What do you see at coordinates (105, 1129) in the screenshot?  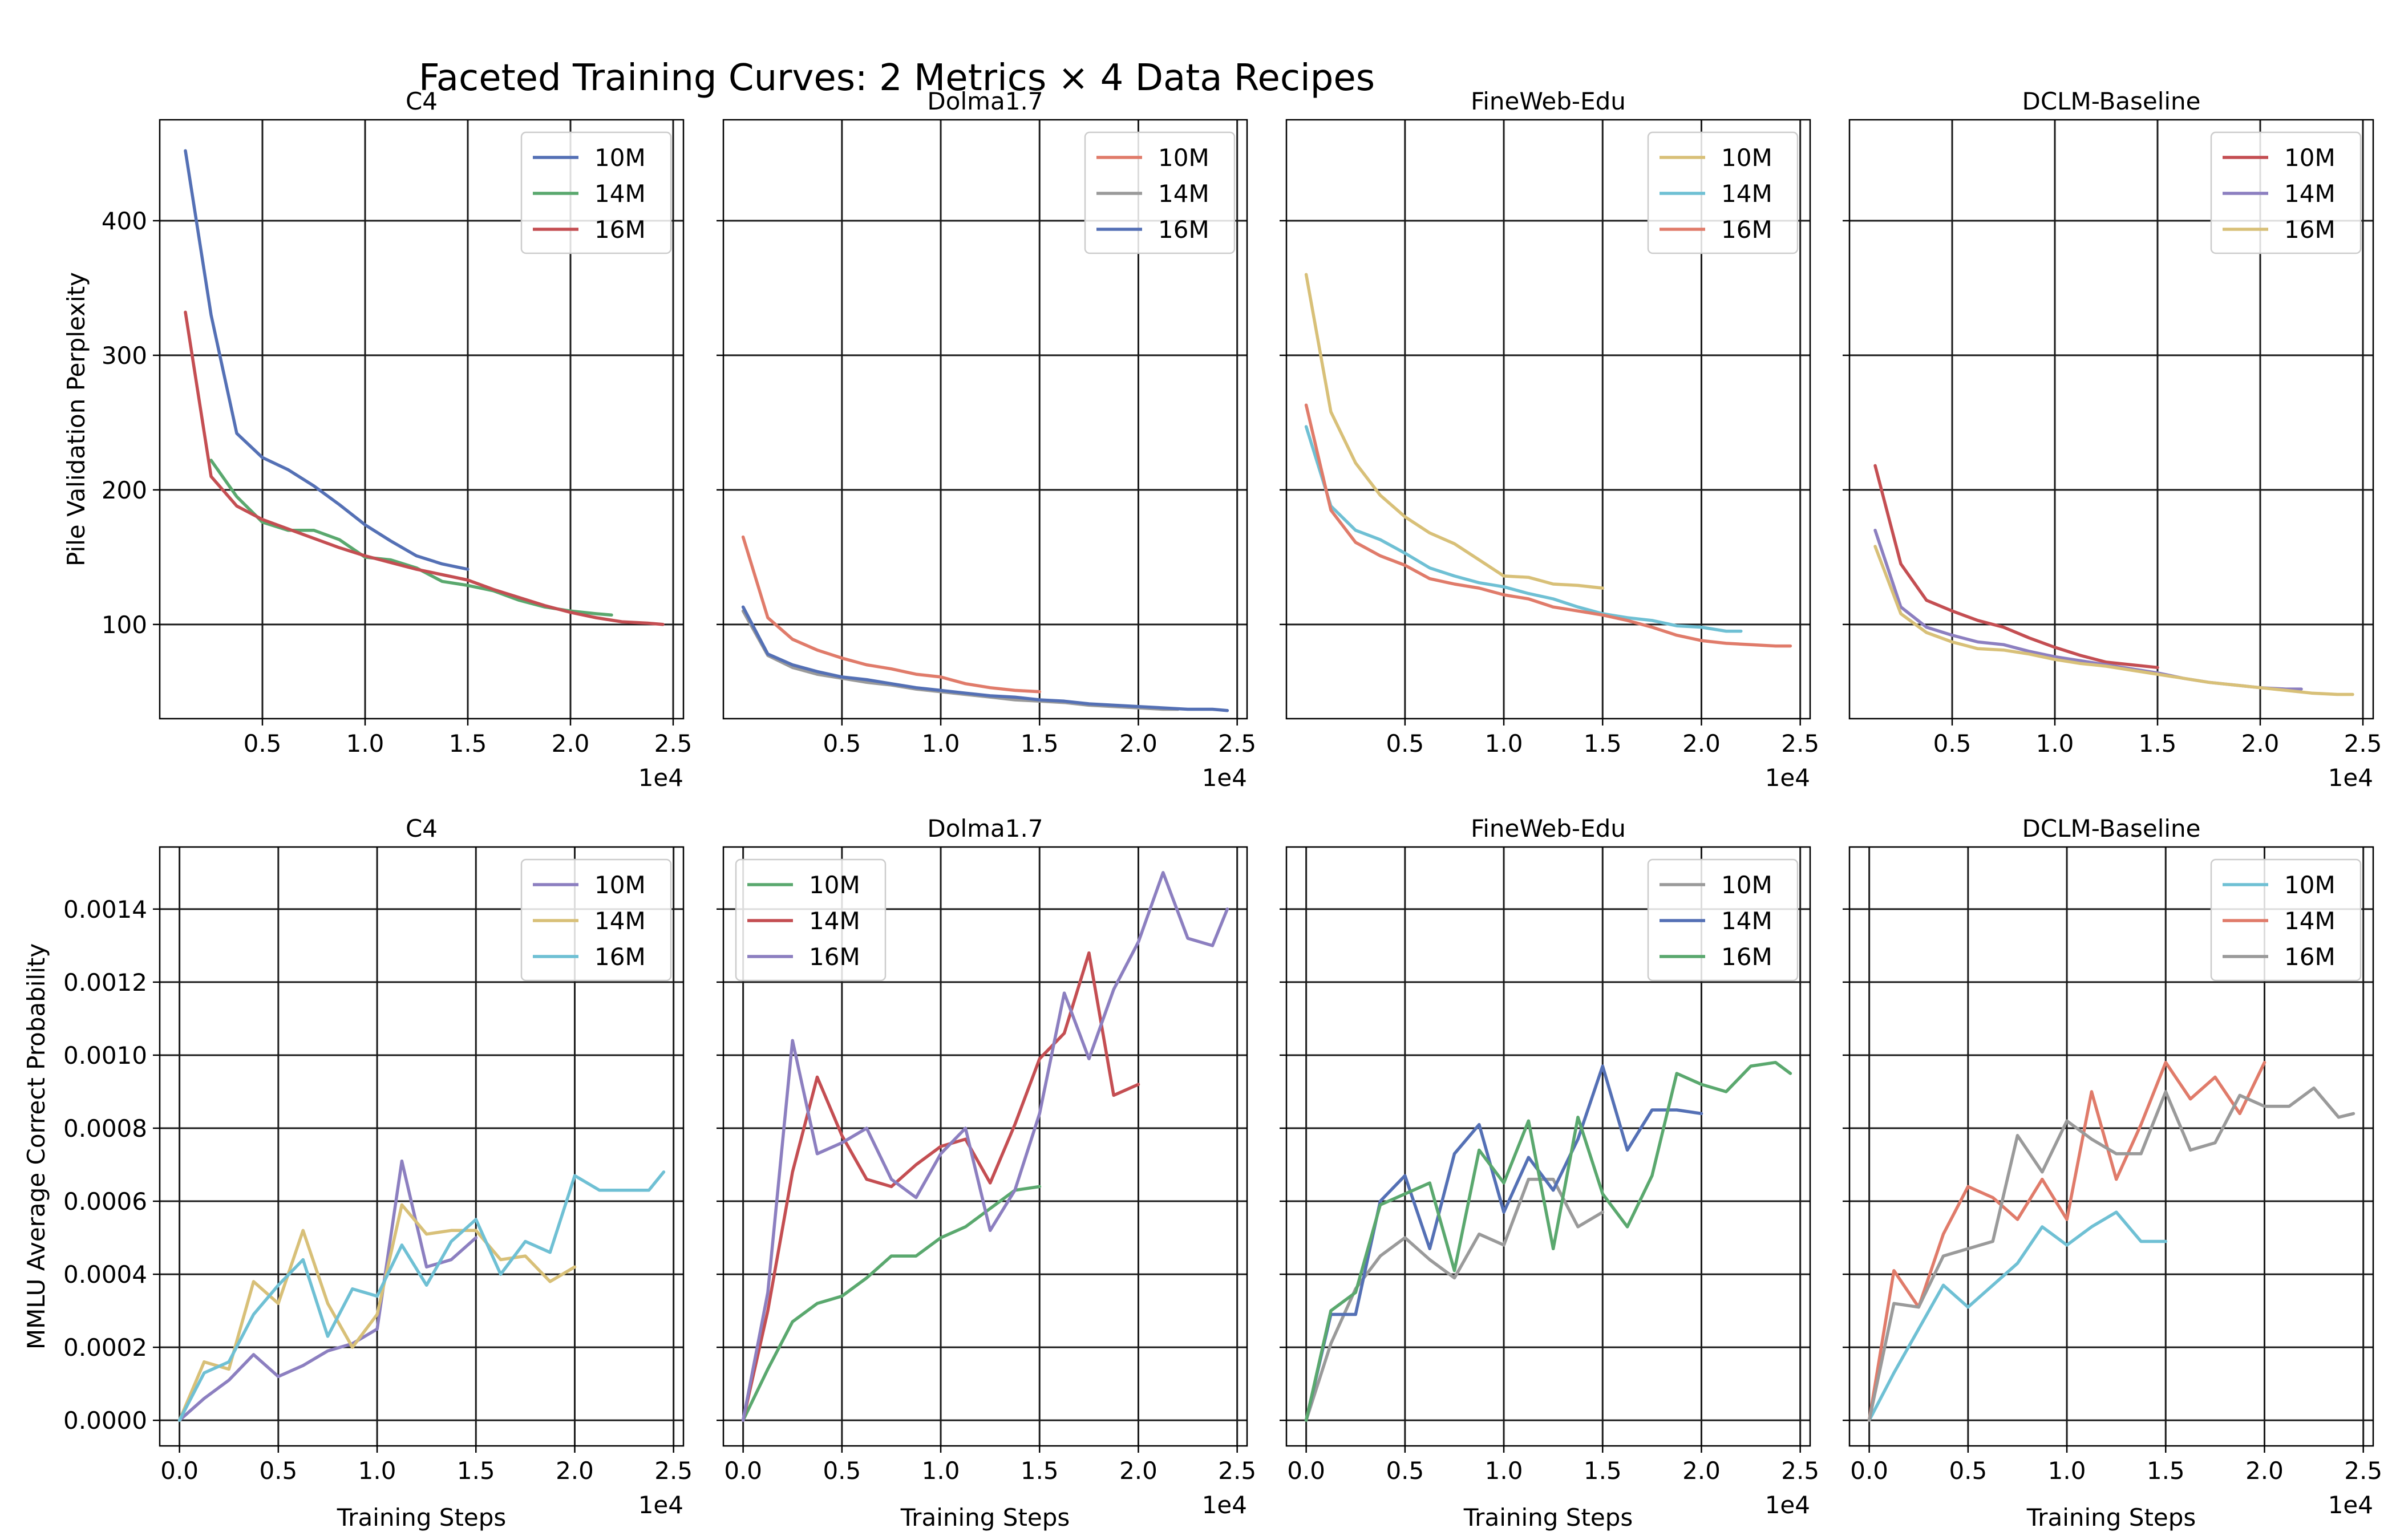 I see `y-tick-label: 0.0008` at bounding box center [105, 1129].